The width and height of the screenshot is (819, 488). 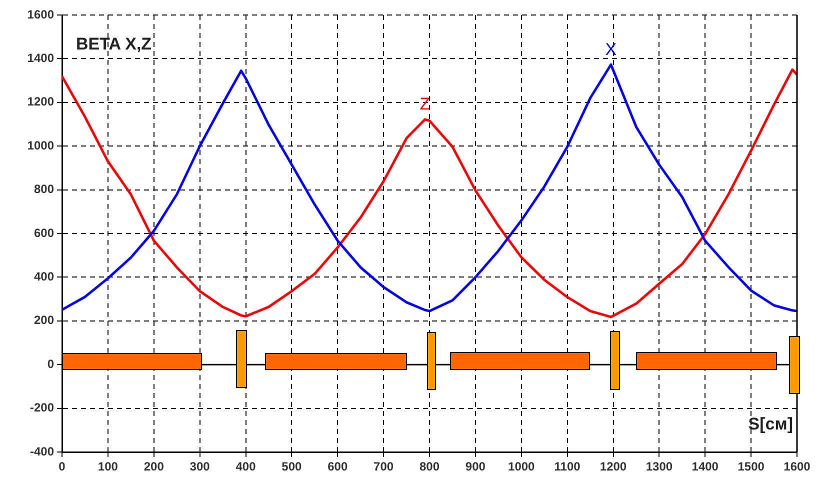 What do you see at coordinates (44, 320) in the screenshot?
I see `y-tick-label: 200` at bounding box center [44, 320].